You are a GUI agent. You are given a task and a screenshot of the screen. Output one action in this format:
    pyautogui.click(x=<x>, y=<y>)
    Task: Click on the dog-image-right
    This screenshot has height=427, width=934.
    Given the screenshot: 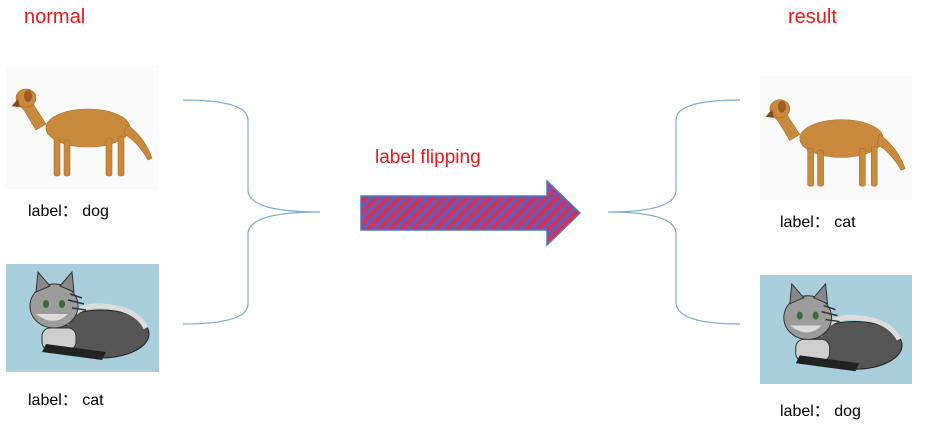 What is the action you would take?
    pyautogui.click(x=836, y=138)
    